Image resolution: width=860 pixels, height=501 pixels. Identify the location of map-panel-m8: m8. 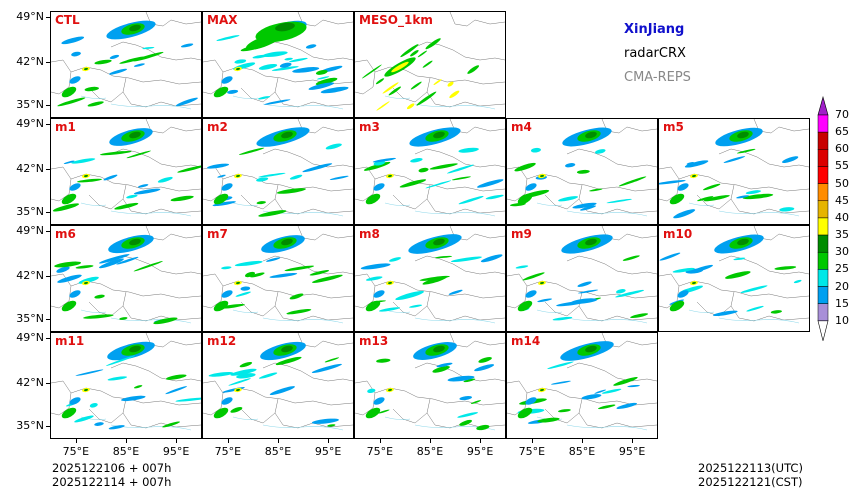
(430, 278).